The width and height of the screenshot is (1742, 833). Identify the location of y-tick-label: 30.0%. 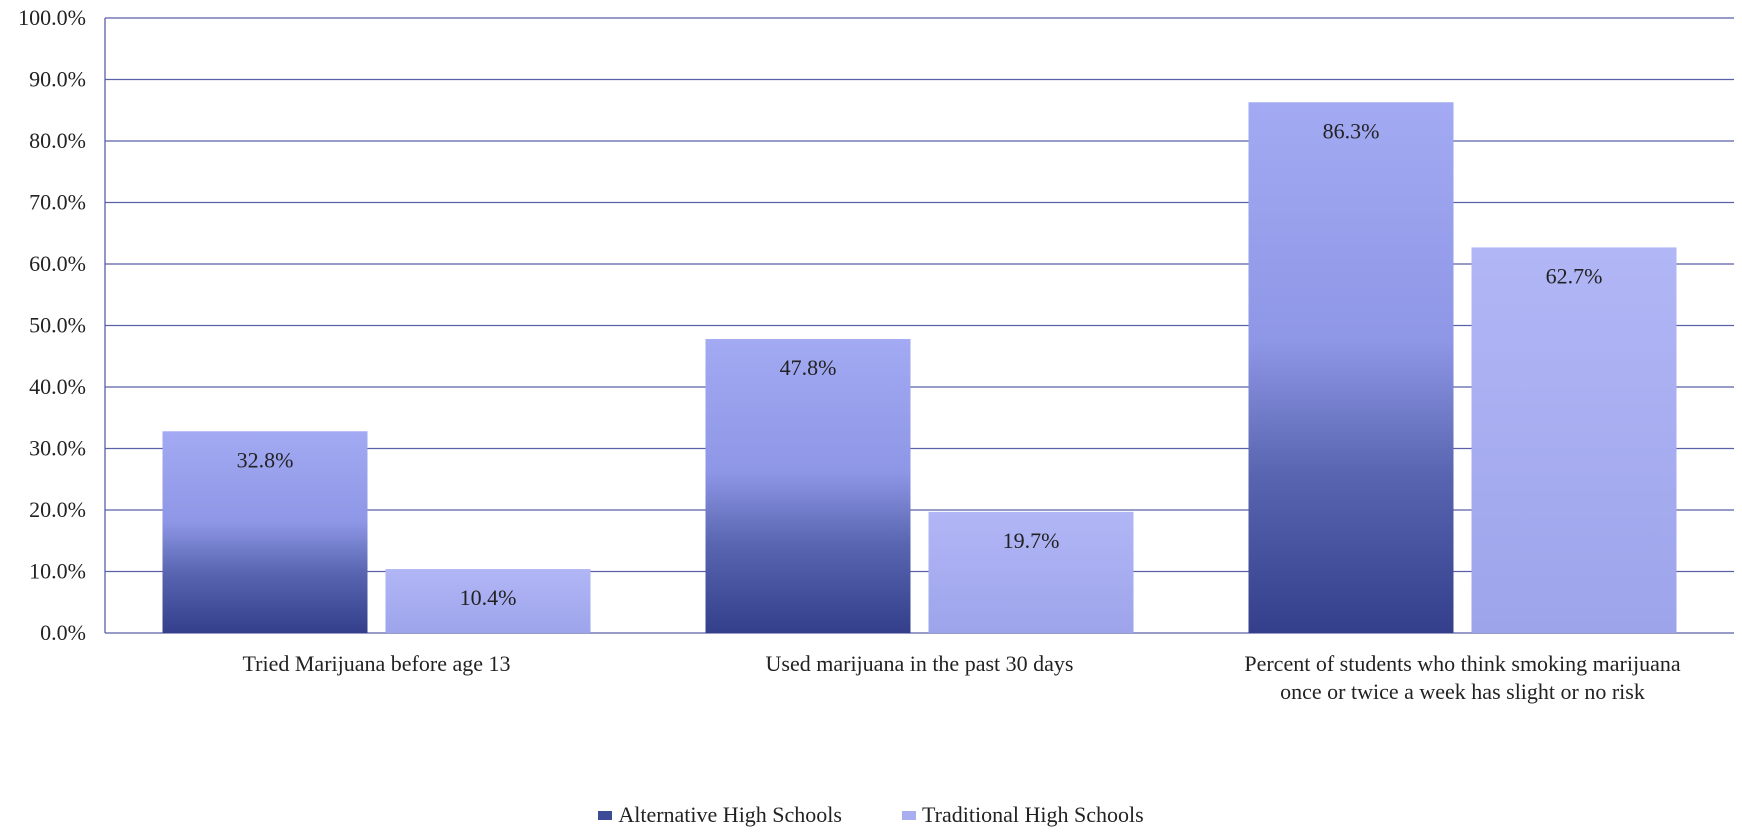
(57, 448).